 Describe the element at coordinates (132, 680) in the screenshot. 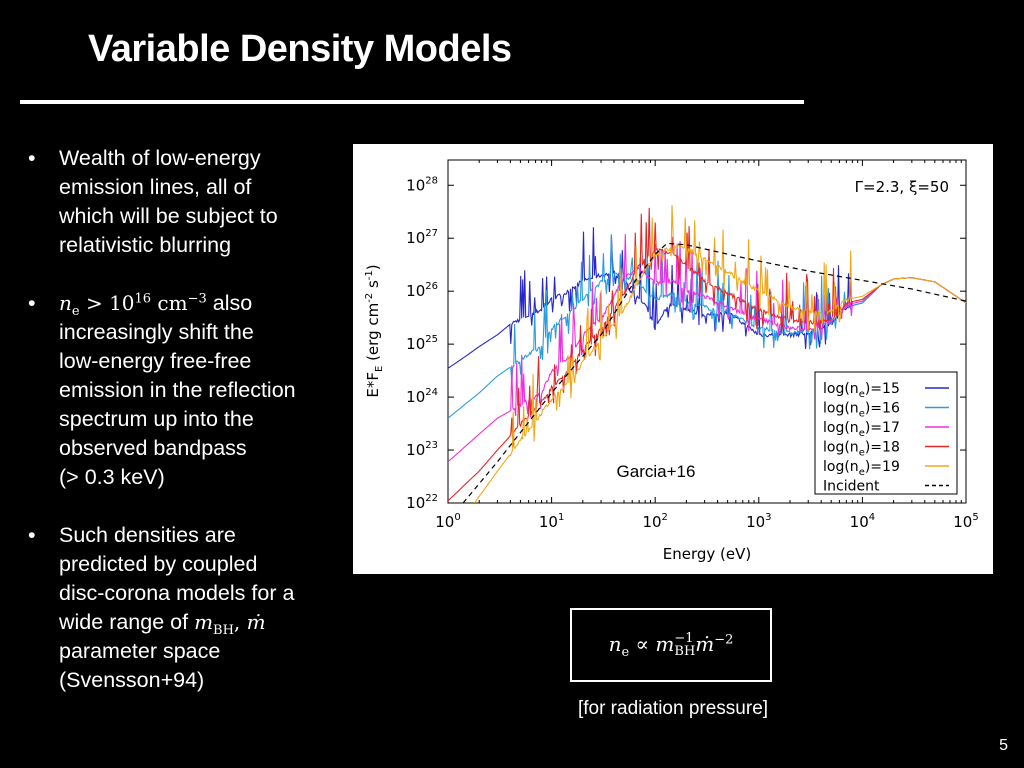

I see `bullet-3-line-6: (Svensson+94)` at that location.